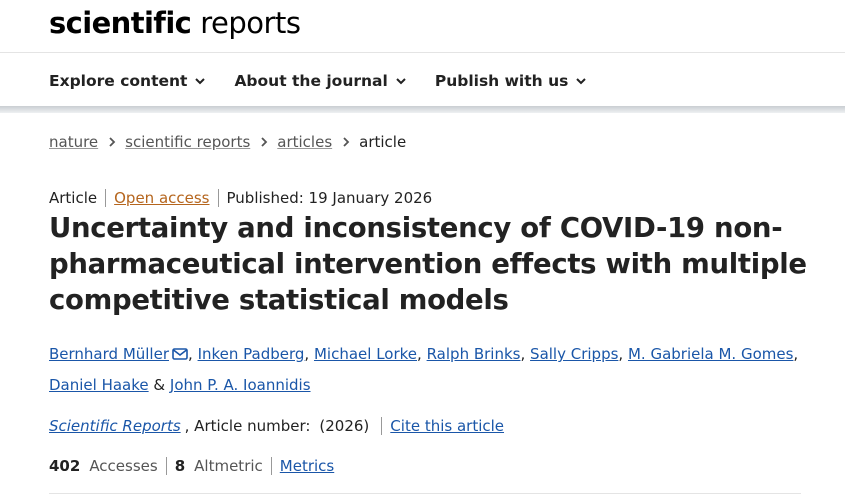  Describe the element at coordinates (447, 426) in the screenshot. I see `cite-this-article-link: Cite this article` at that location.